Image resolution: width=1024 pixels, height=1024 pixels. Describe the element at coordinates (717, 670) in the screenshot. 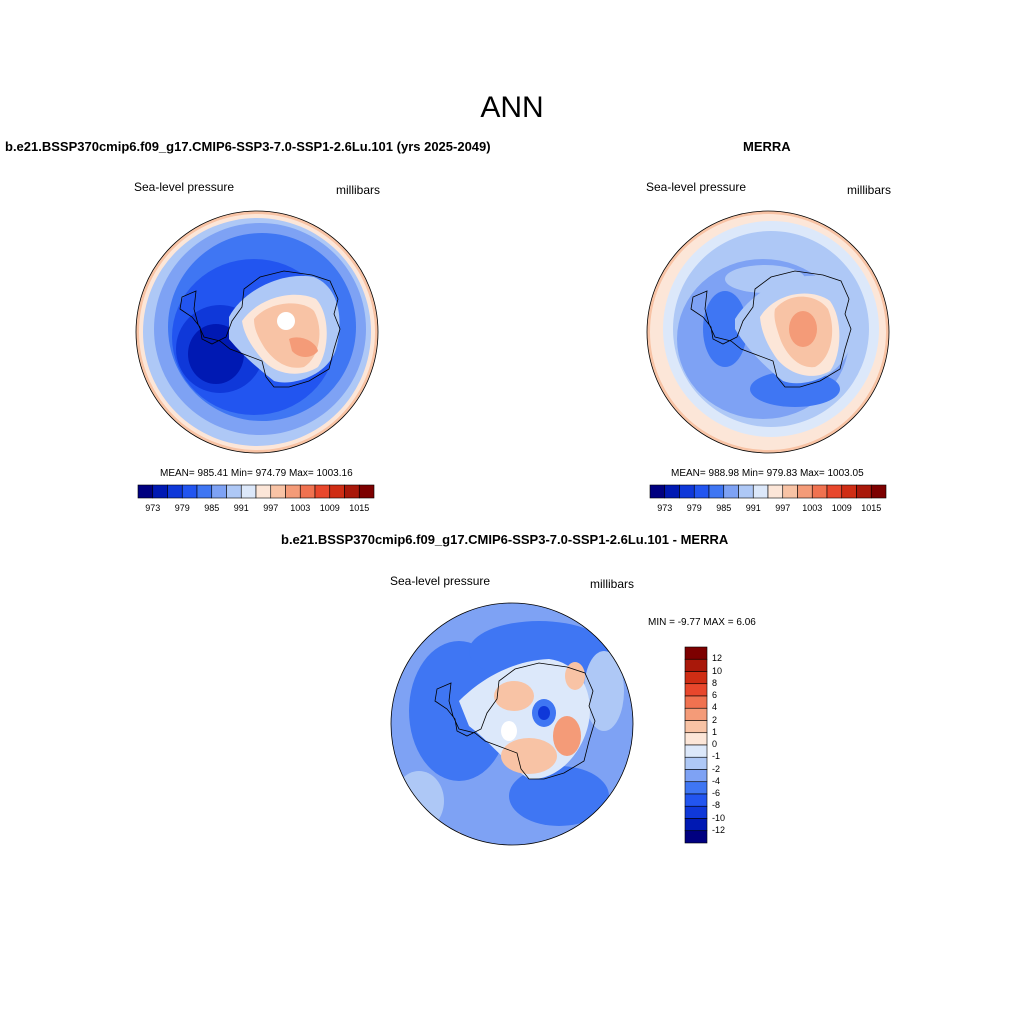

I see `colorbar-tick-label: 10` at that location.